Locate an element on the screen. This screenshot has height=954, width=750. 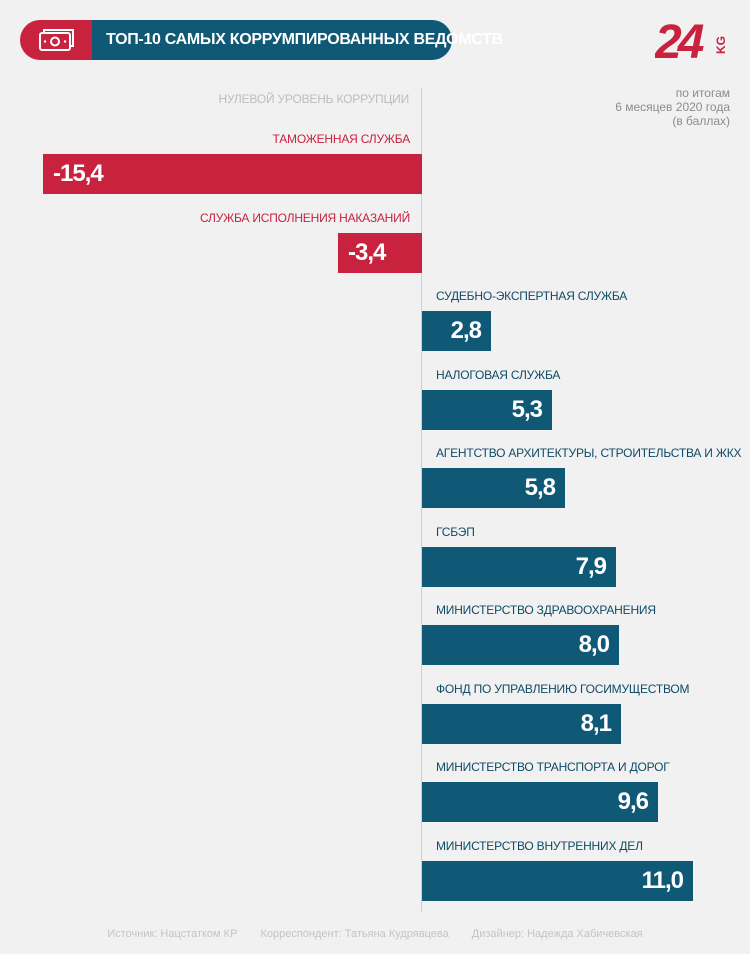
bar-value-label: 5,8 is located at coordinates (540, 487).